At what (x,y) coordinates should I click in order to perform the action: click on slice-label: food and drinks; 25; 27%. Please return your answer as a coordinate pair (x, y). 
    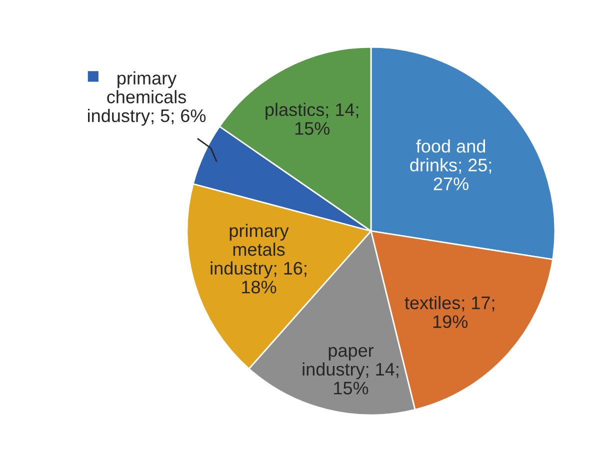
    Looking at the image, I should click on (451, 164).